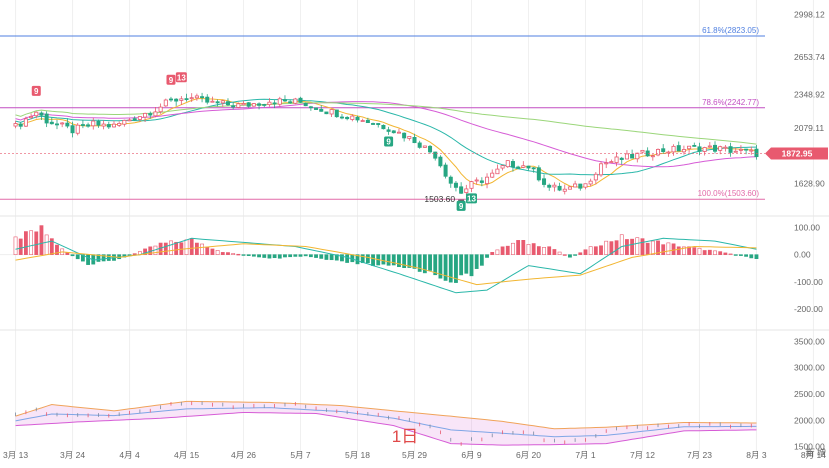 This screenshot has height=468, width=829. What do you see at coordinates (809, 368) in the screenshot?
I see `band-tick-label: 3000.00` at bounding box center [809, 368].